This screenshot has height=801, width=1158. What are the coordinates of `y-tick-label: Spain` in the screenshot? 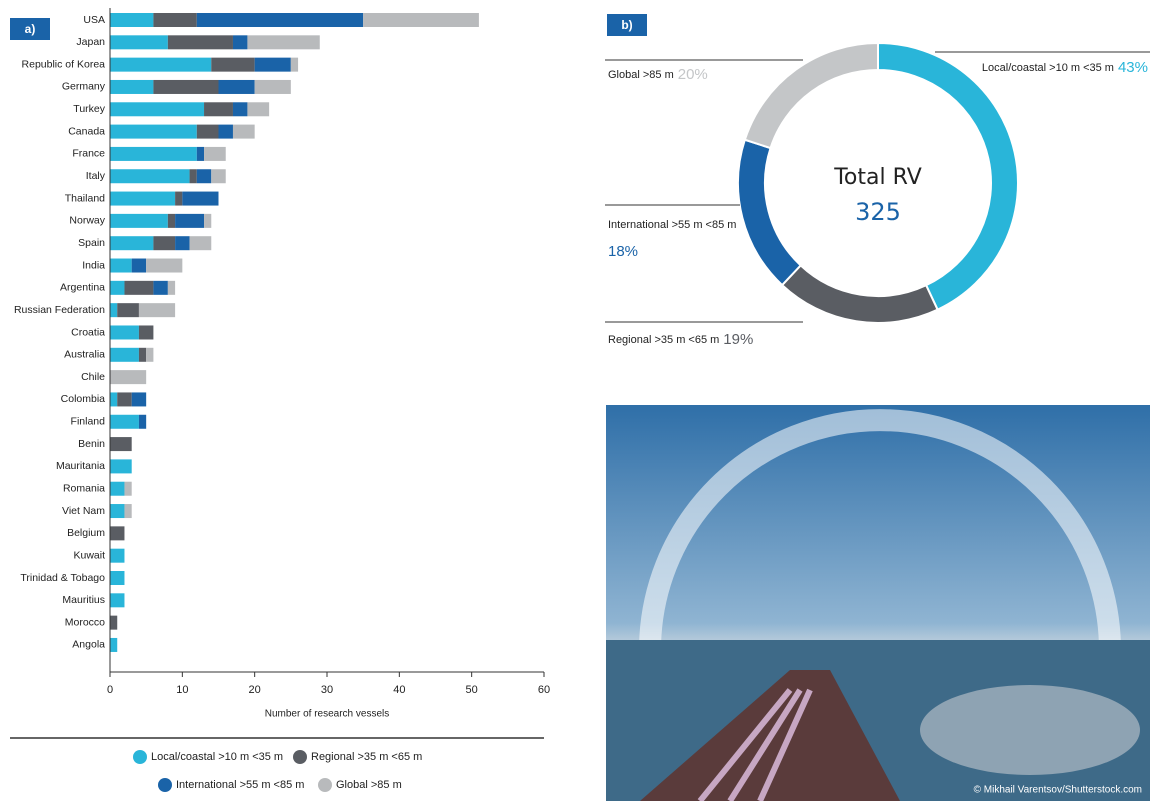 It's located at (91, 243).